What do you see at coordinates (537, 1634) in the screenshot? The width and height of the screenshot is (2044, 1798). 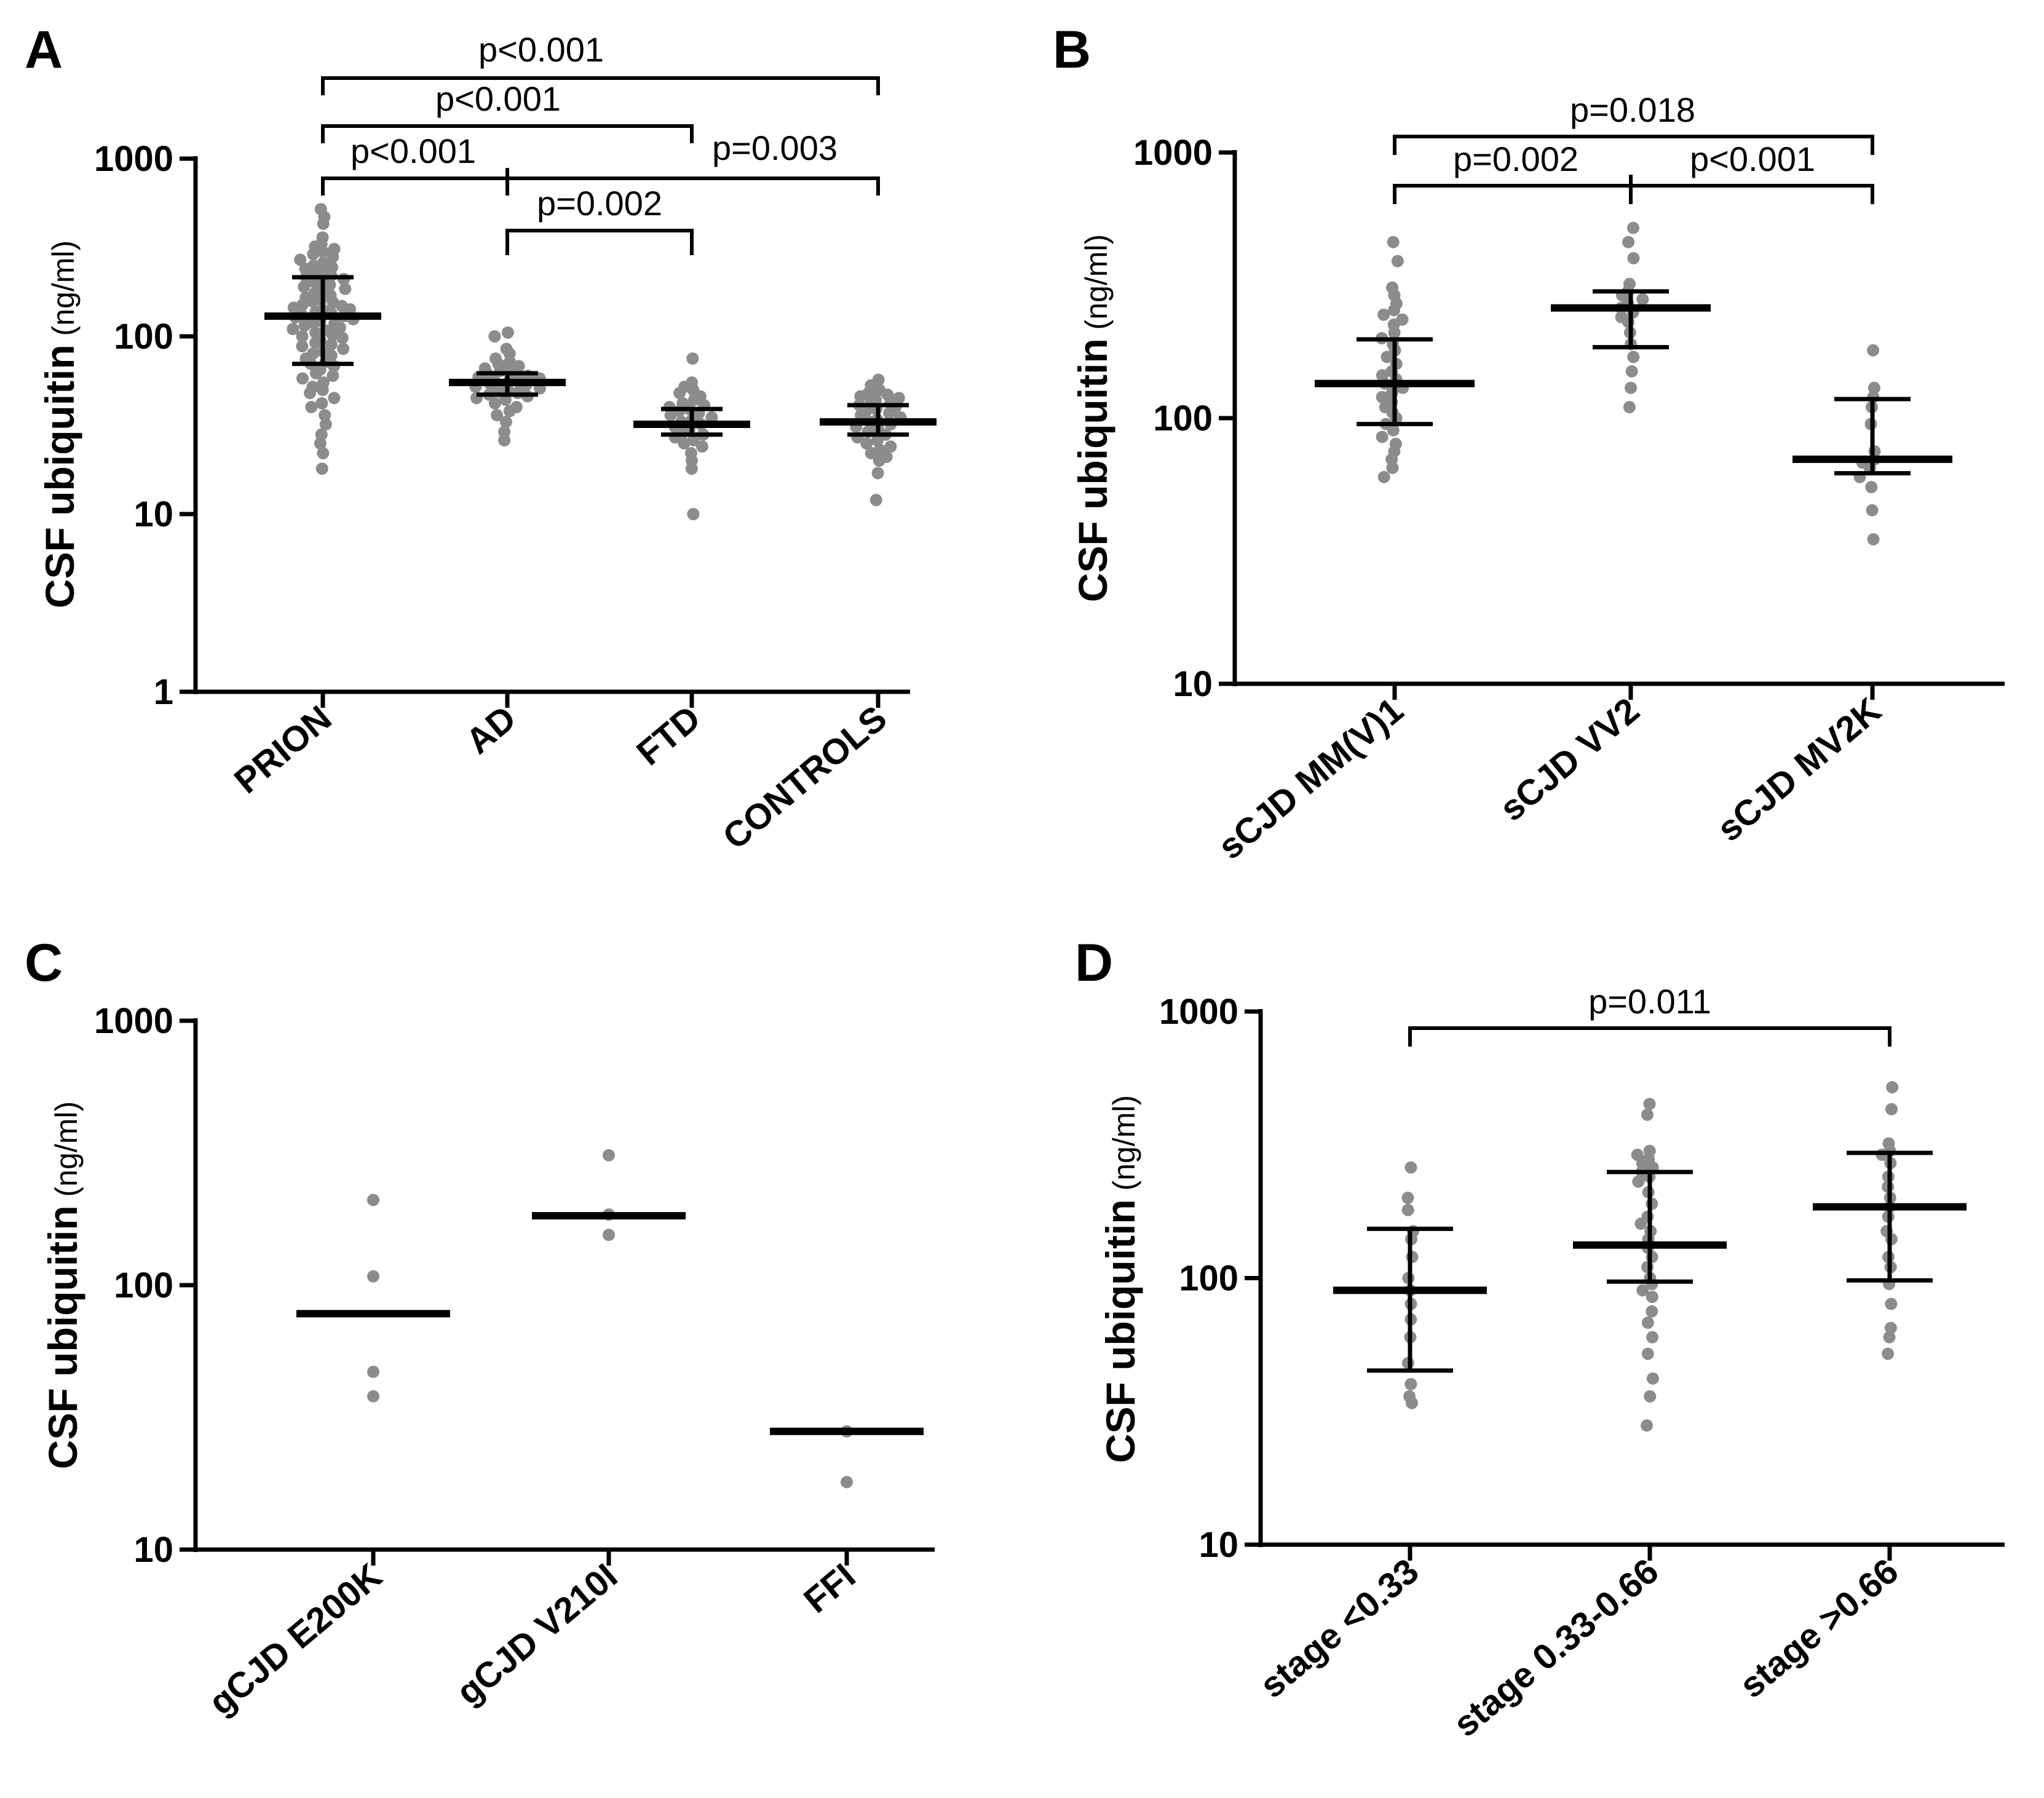 I see `x-category-label: gCJD V210I` at bounding box center [537, 1634].